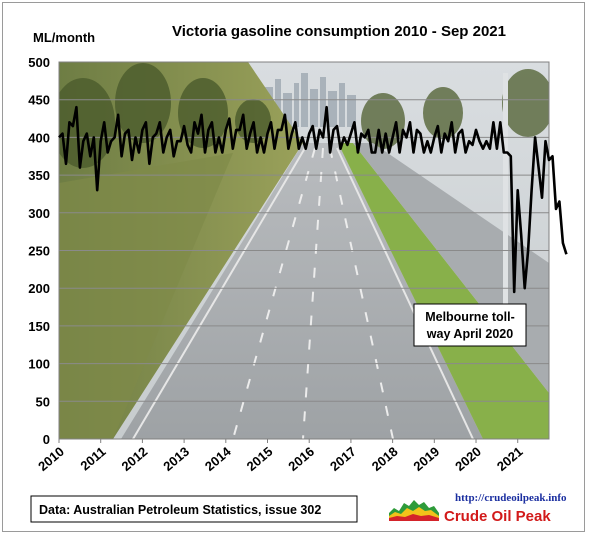 This screenshot has width=589, height=536. Describe the element at coordinates (468, 459) in the screenshot. I see `x-tick-label: 2020` at that location.